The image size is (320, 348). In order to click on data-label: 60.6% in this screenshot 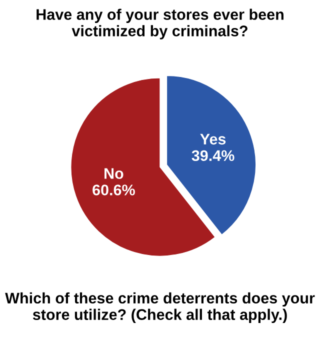, I will do `click(113, 190)`.